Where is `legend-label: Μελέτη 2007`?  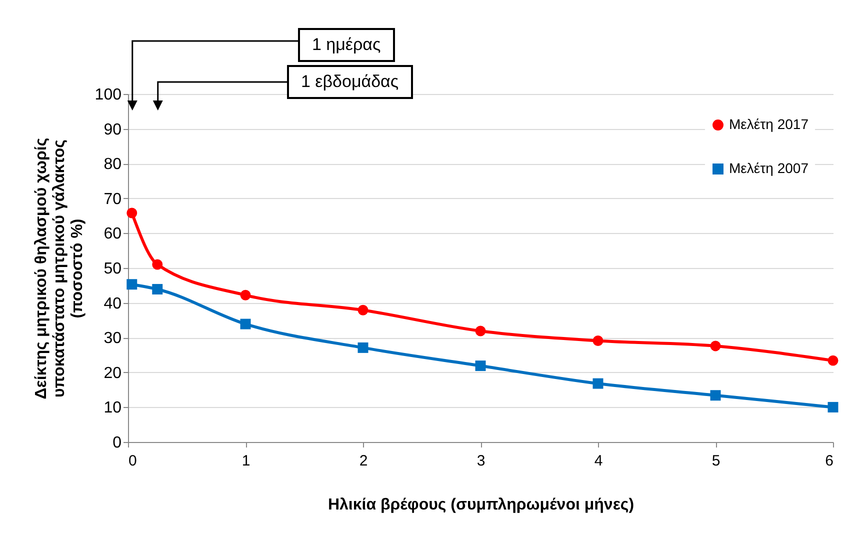 legend-label: Μελέτη 2007 is located at coordinates (769, 168).